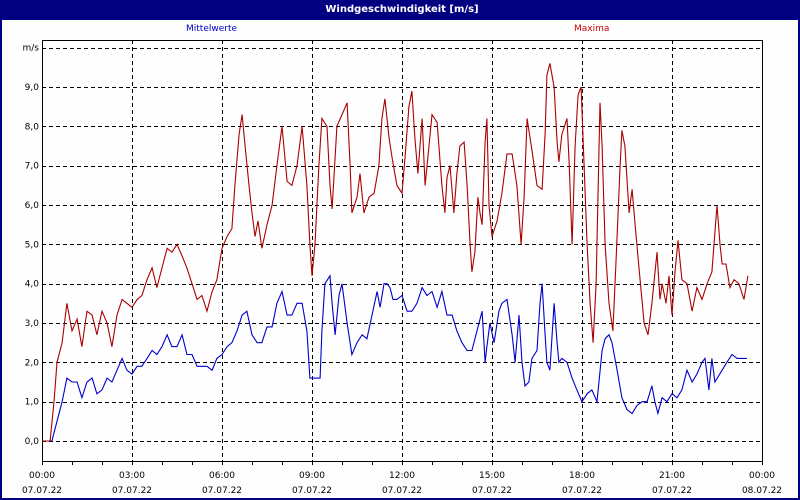 This screenshot has height=500, width=800. I want to click on y-tick-label: 9,0, so click(32, 88).